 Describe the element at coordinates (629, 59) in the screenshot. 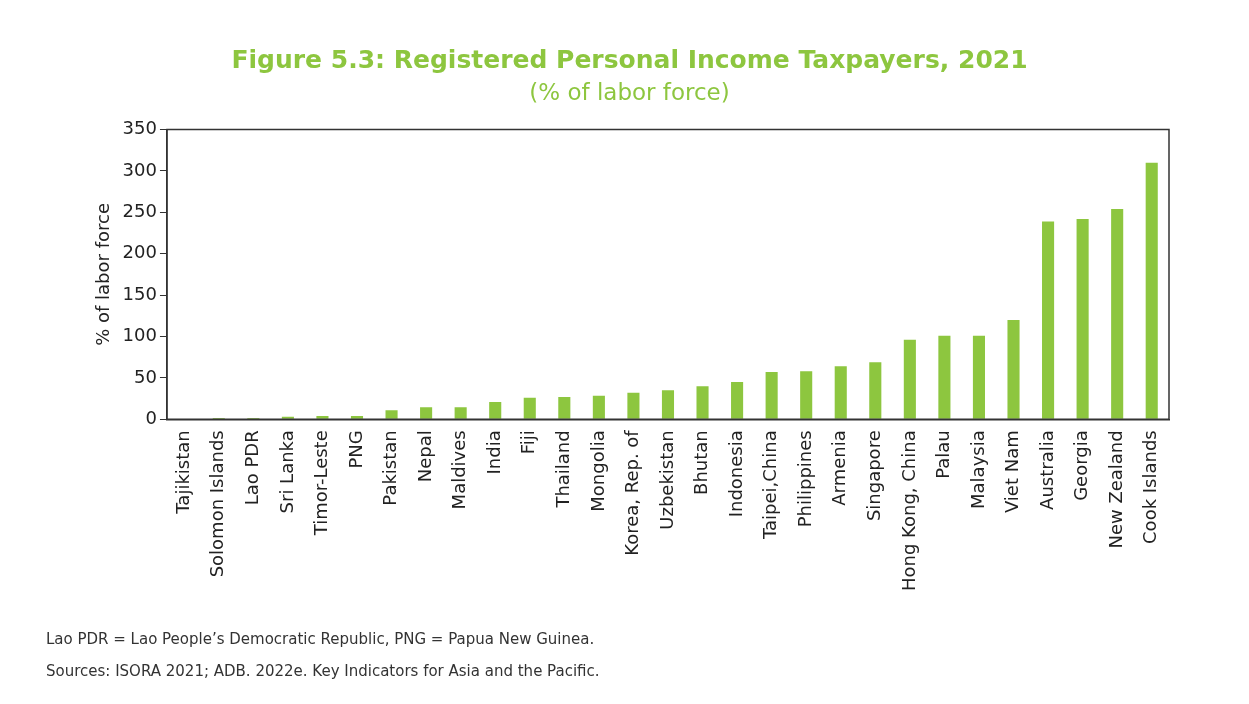

I see `chart-title: Figure 5.3: Registered Personal Income Taxpayers, 2021` at that location.